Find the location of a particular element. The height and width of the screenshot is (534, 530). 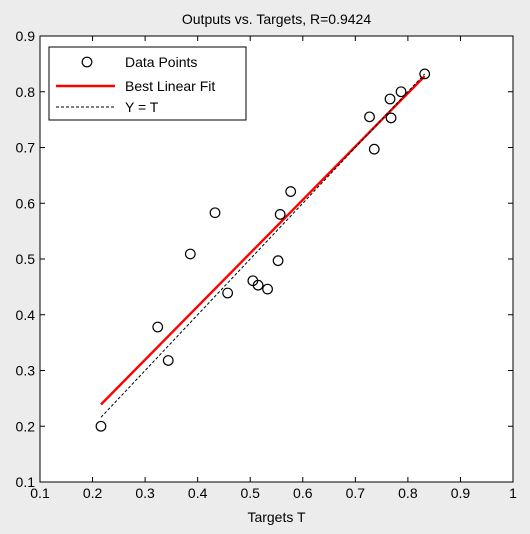

y-tick-label: 0.5 is located at coordinates (26, 259).